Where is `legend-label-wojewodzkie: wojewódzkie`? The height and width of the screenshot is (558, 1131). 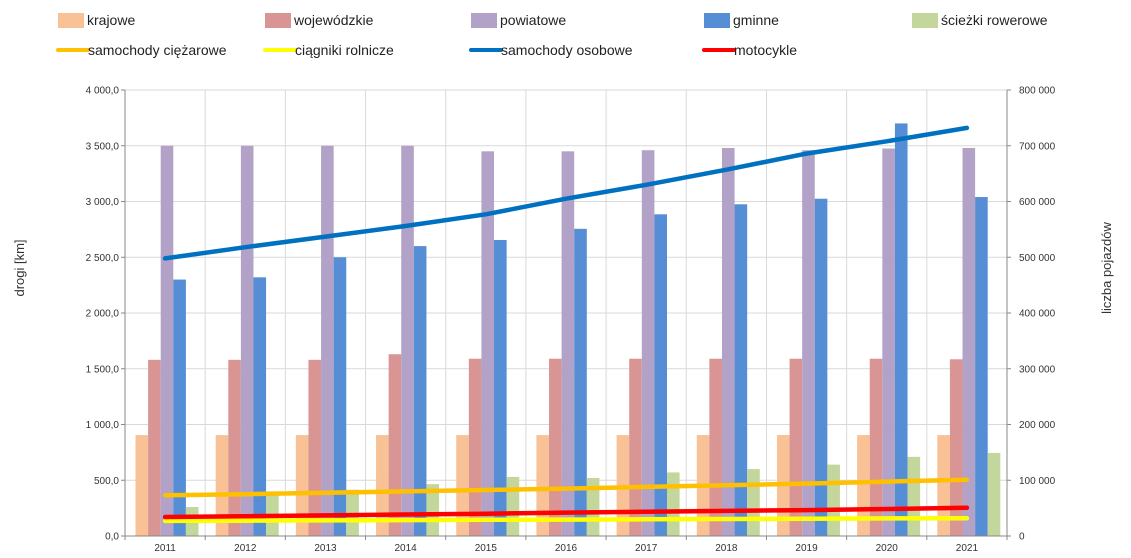 legend-label-wojewodzkie: wojewódzkie is located at coordinates (333, 20).